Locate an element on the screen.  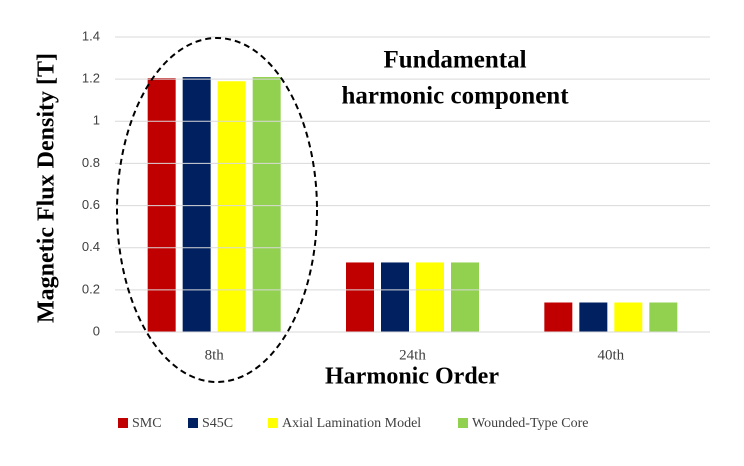
annotation: Fundamental is located at coordinates (454, 60).